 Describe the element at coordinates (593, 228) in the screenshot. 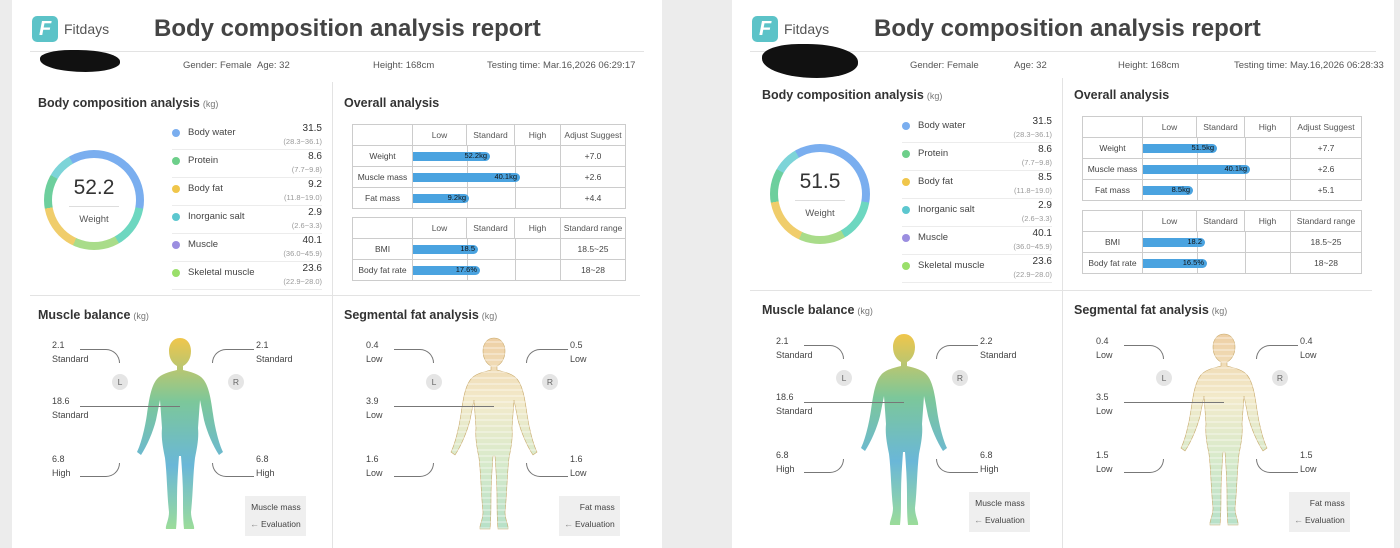

I see `column-header: Standard range` at that location.